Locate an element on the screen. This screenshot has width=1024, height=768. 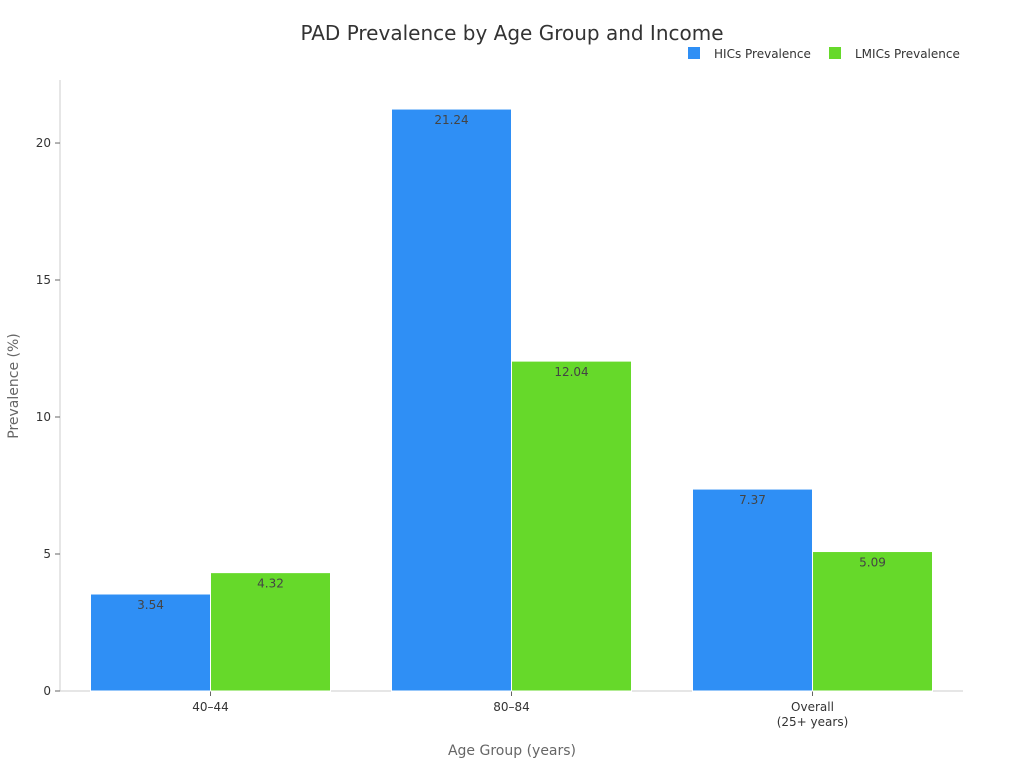
y-tick-label: 5 is located at coordinates (47, 554).